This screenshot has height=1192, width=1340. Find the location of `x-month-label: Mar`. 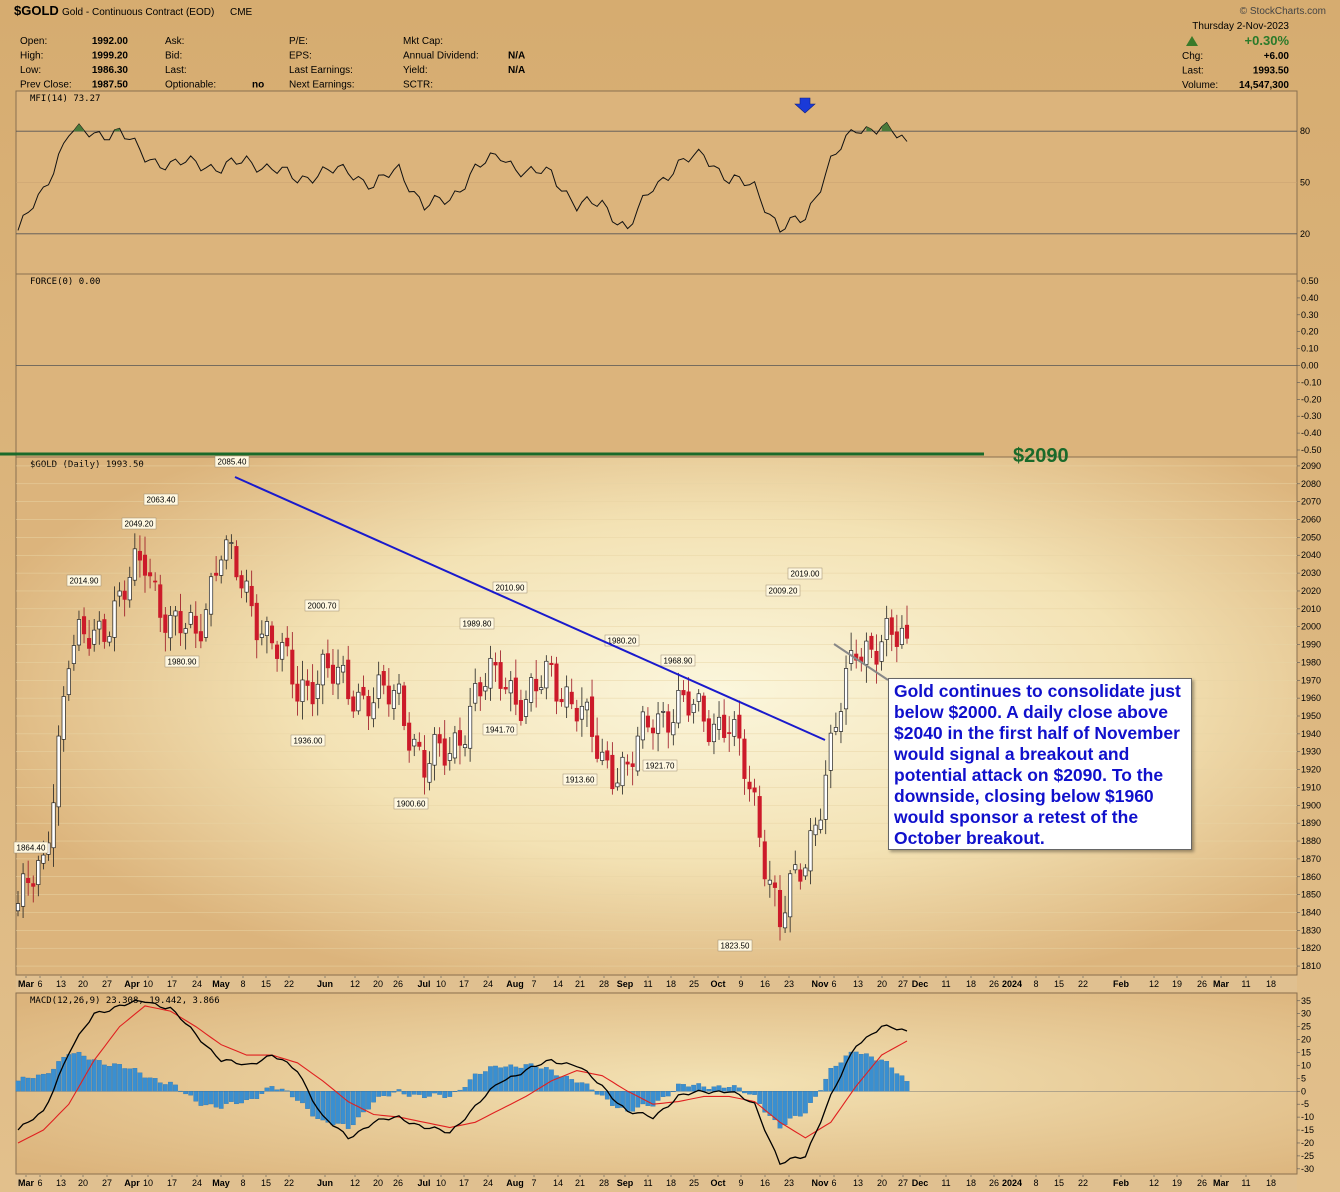

x-month-label: Mar is located at coordinates (1221, 1183).